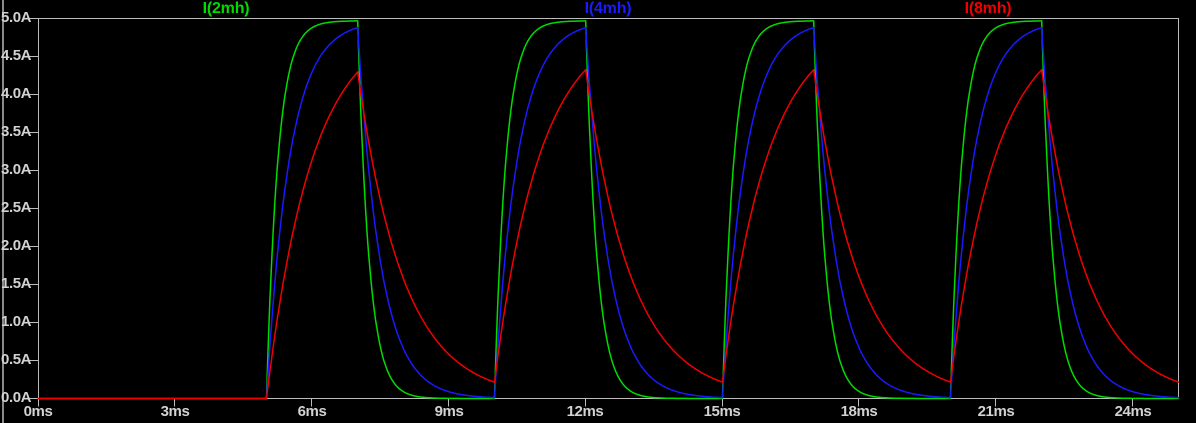  Describe the element at coordinates (722, 411) in the screenshot. I see `x-tick-label-15ms: 15ms` at that location.